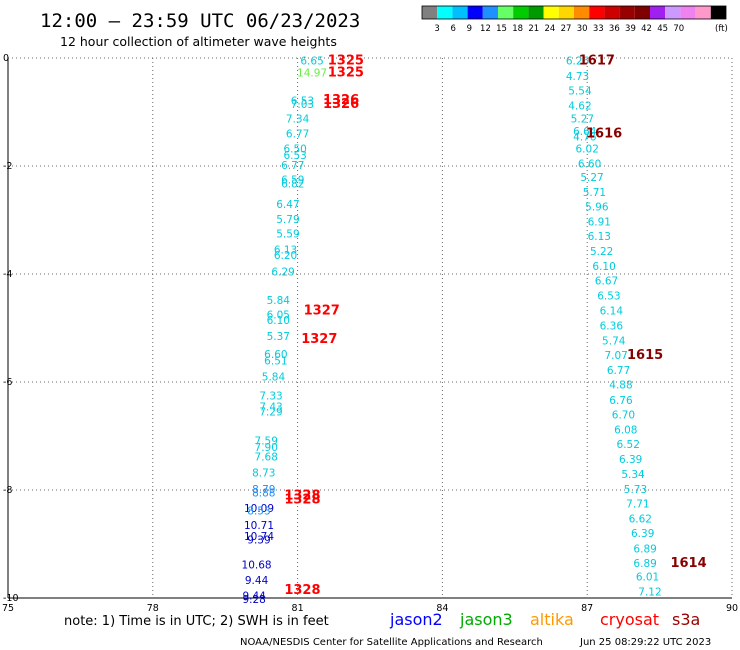  I want to click on wave-height-label: 6.29, so click(282, 272).